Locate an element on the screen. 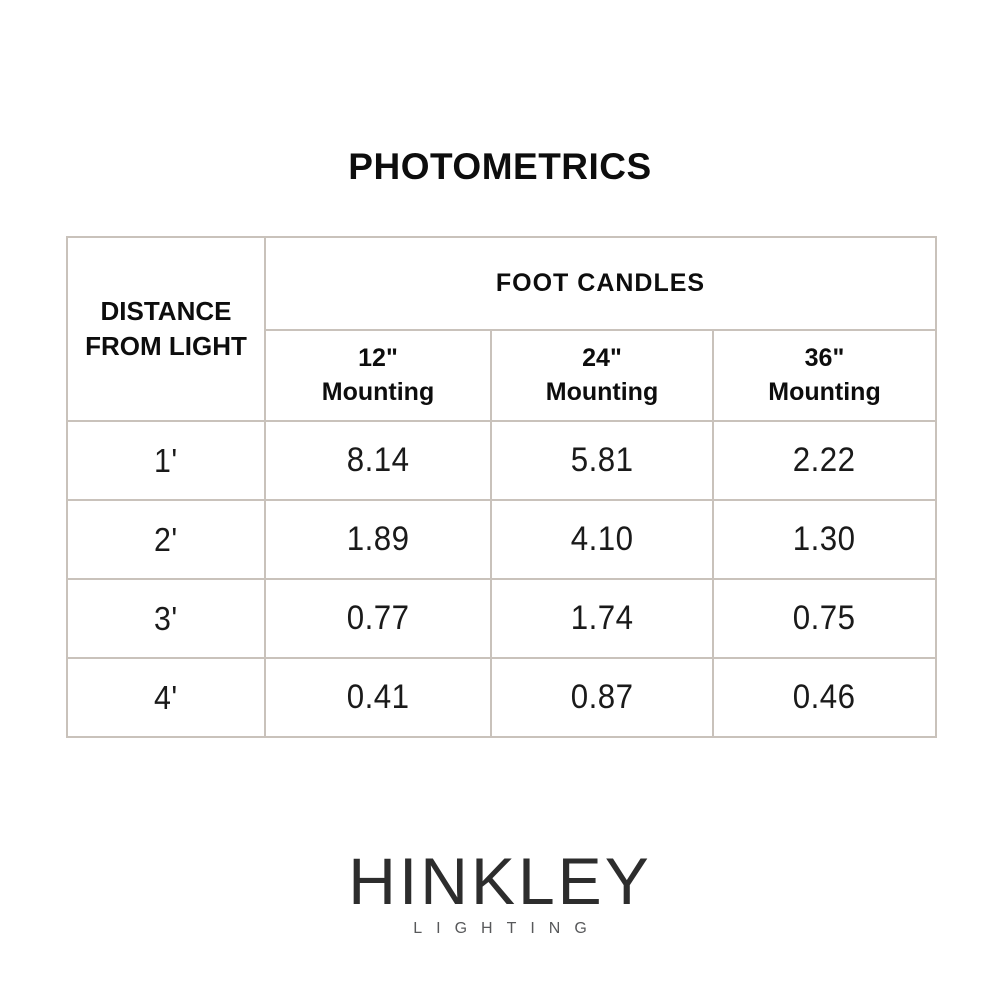 This screenshot has width=1000, height=1000. footcandle-value: 1.74 is located at coordinates (602, 618).